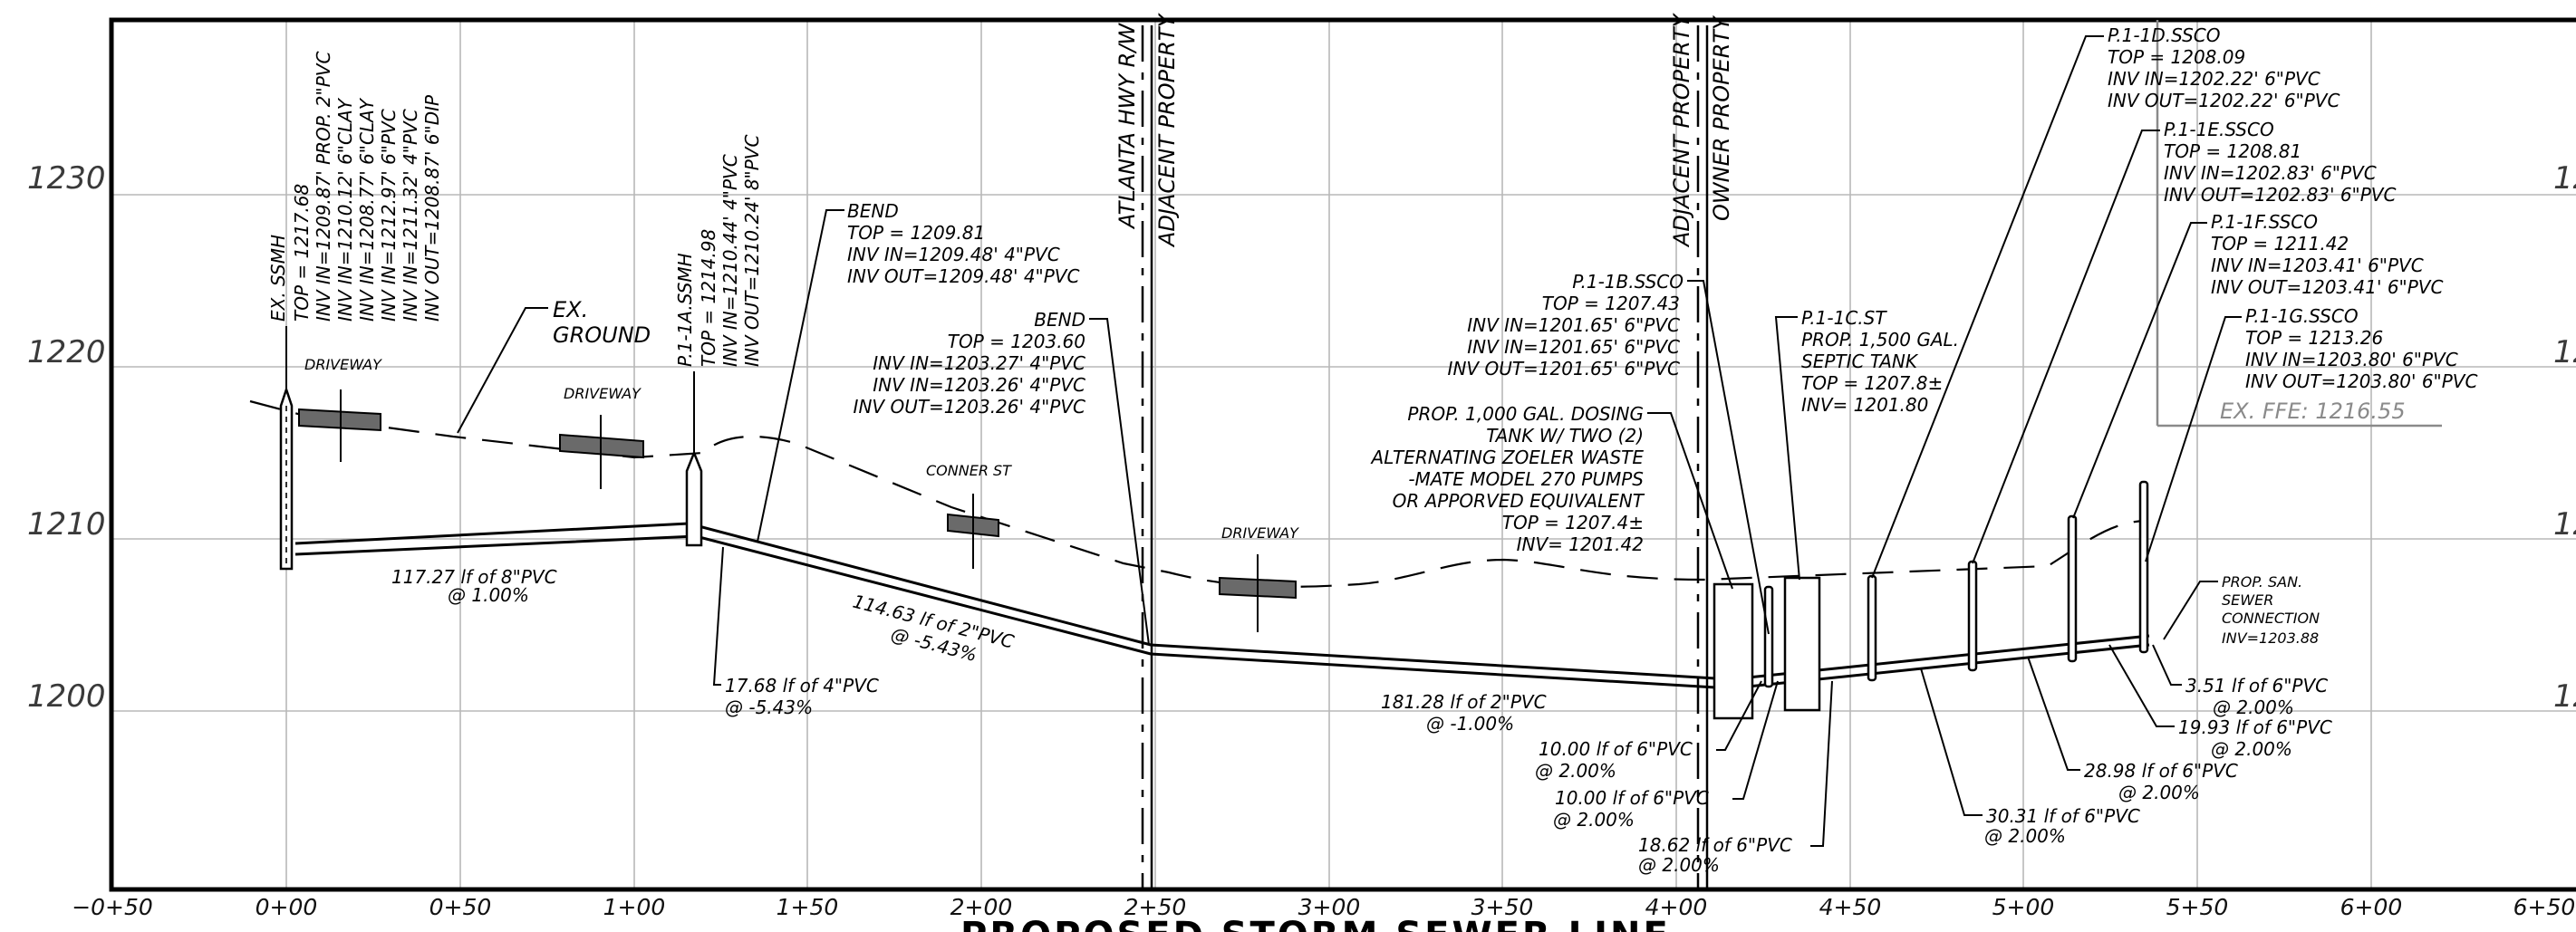  What do you see at coordinates (66, 178) in the screenshot?
I see `elevation-label: 1230` at bounding box center [66, 178].